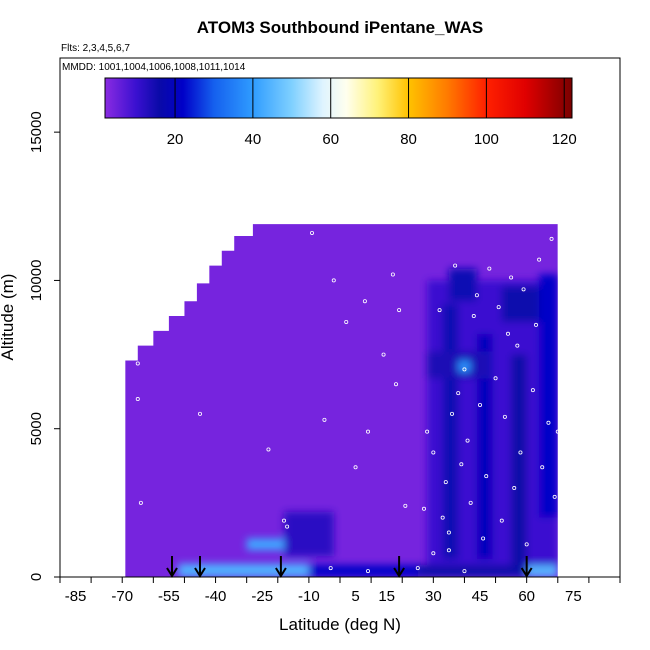 This screenshot has width=650, height=650. What do you see at coordinates (169, 596) in the screenshot?
I see `x-tick-label: -55` at bounding box center [169, 596].